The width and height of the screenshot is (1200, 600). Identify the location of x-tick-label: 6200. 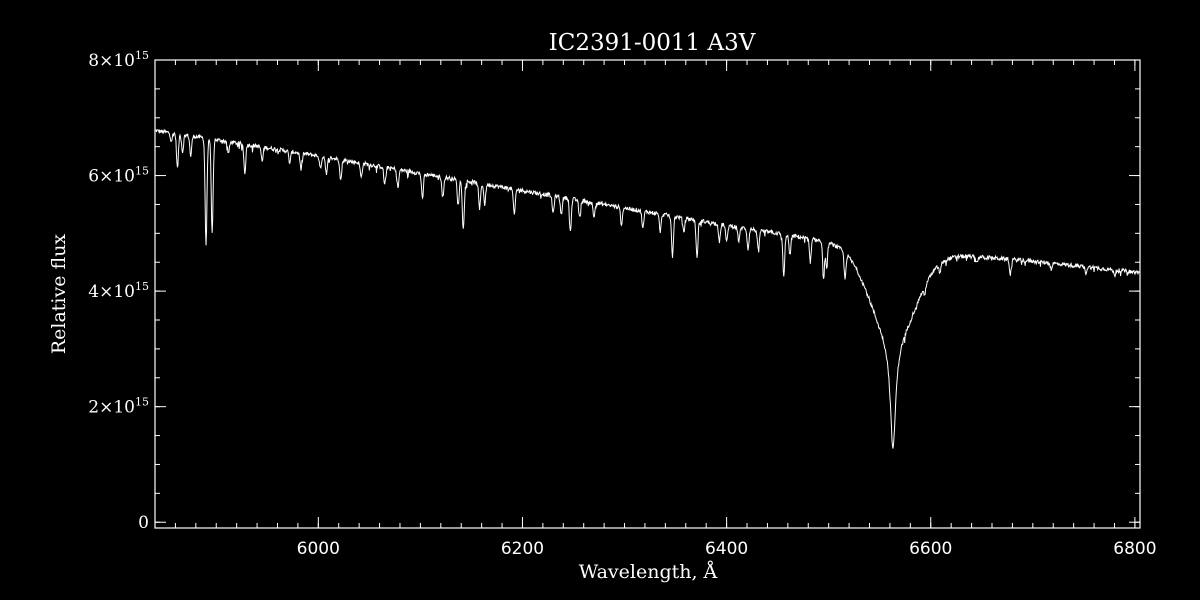
(522, 549).